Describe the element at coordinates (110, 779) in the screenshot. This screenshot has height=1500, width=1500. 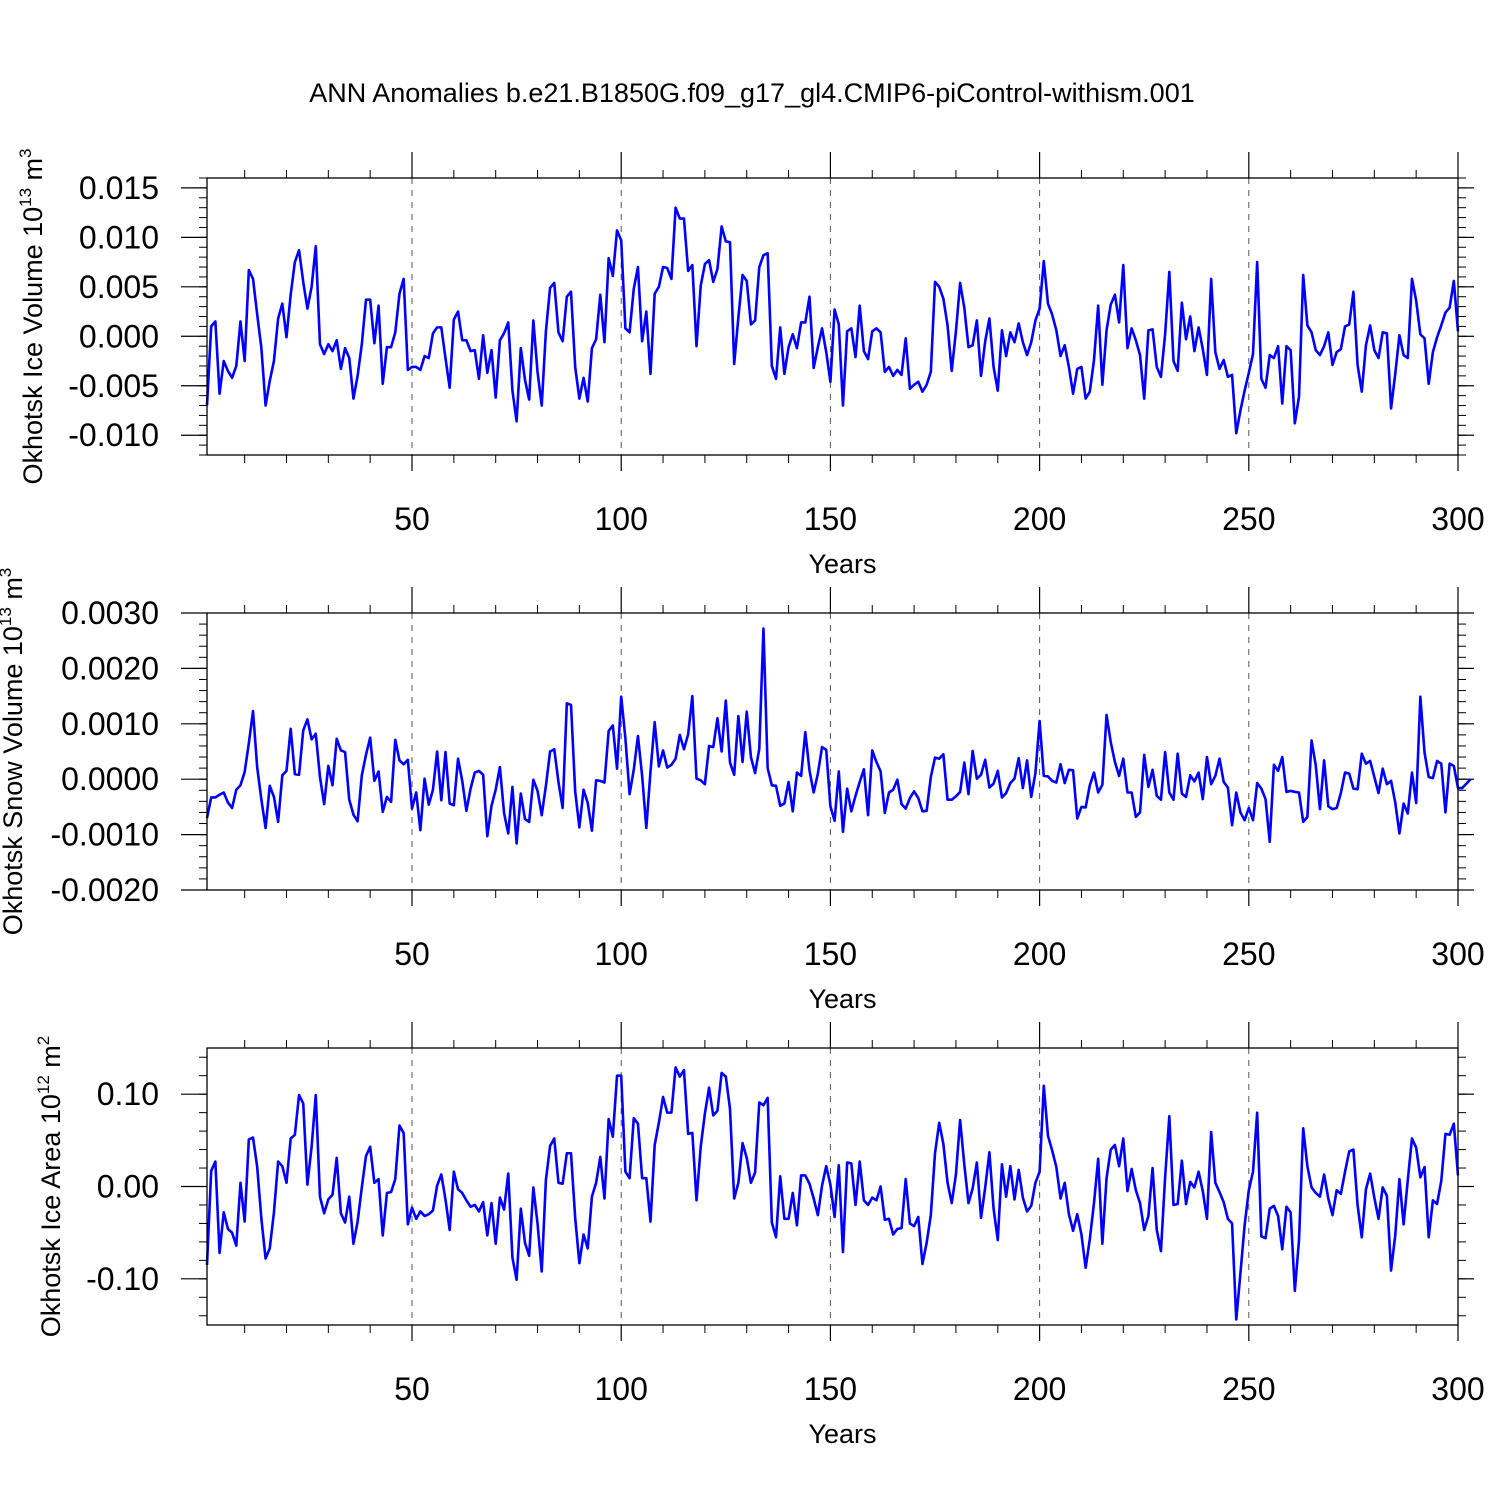
I see `y-tick-label: 0.0000` at that location.